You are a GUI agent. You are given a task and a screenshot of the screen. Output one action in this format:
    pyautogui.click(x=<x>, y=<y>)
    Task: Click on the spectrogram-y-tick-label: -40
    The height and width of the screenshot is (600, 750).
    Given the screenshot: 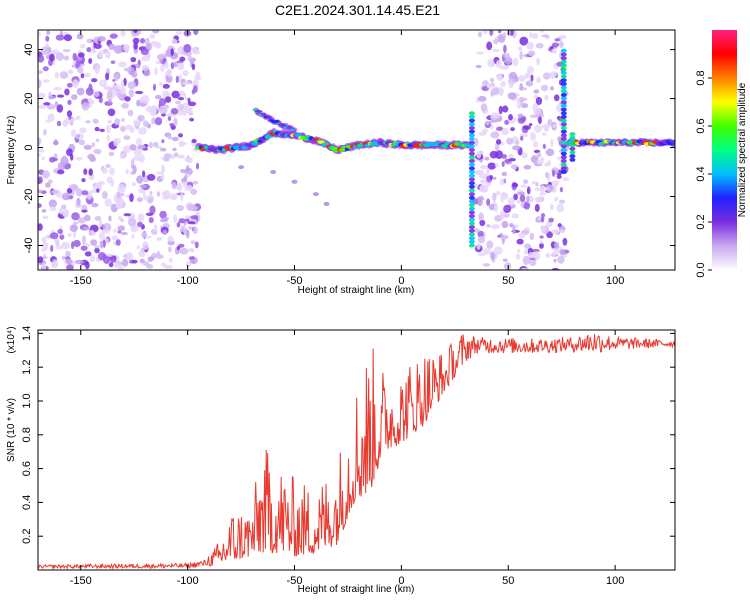 What is the action you would take?
    pyautogui.click(x=29, y=246)
    